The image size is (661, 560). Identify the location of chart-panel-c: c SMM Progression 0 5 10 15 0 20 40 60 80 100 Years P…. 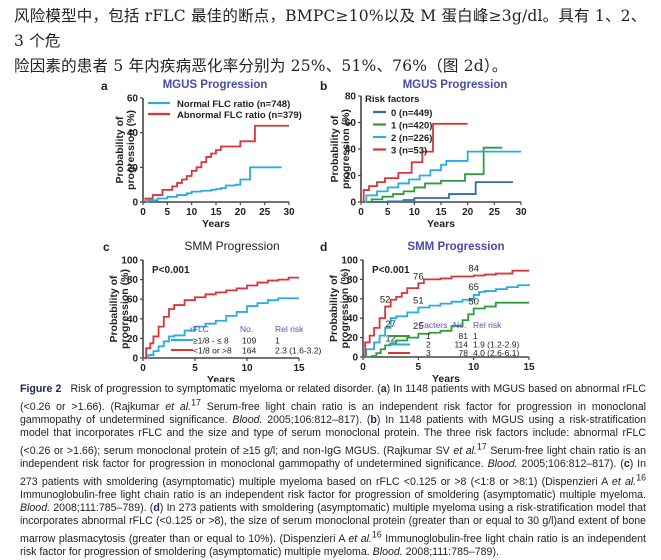
(212, 310).